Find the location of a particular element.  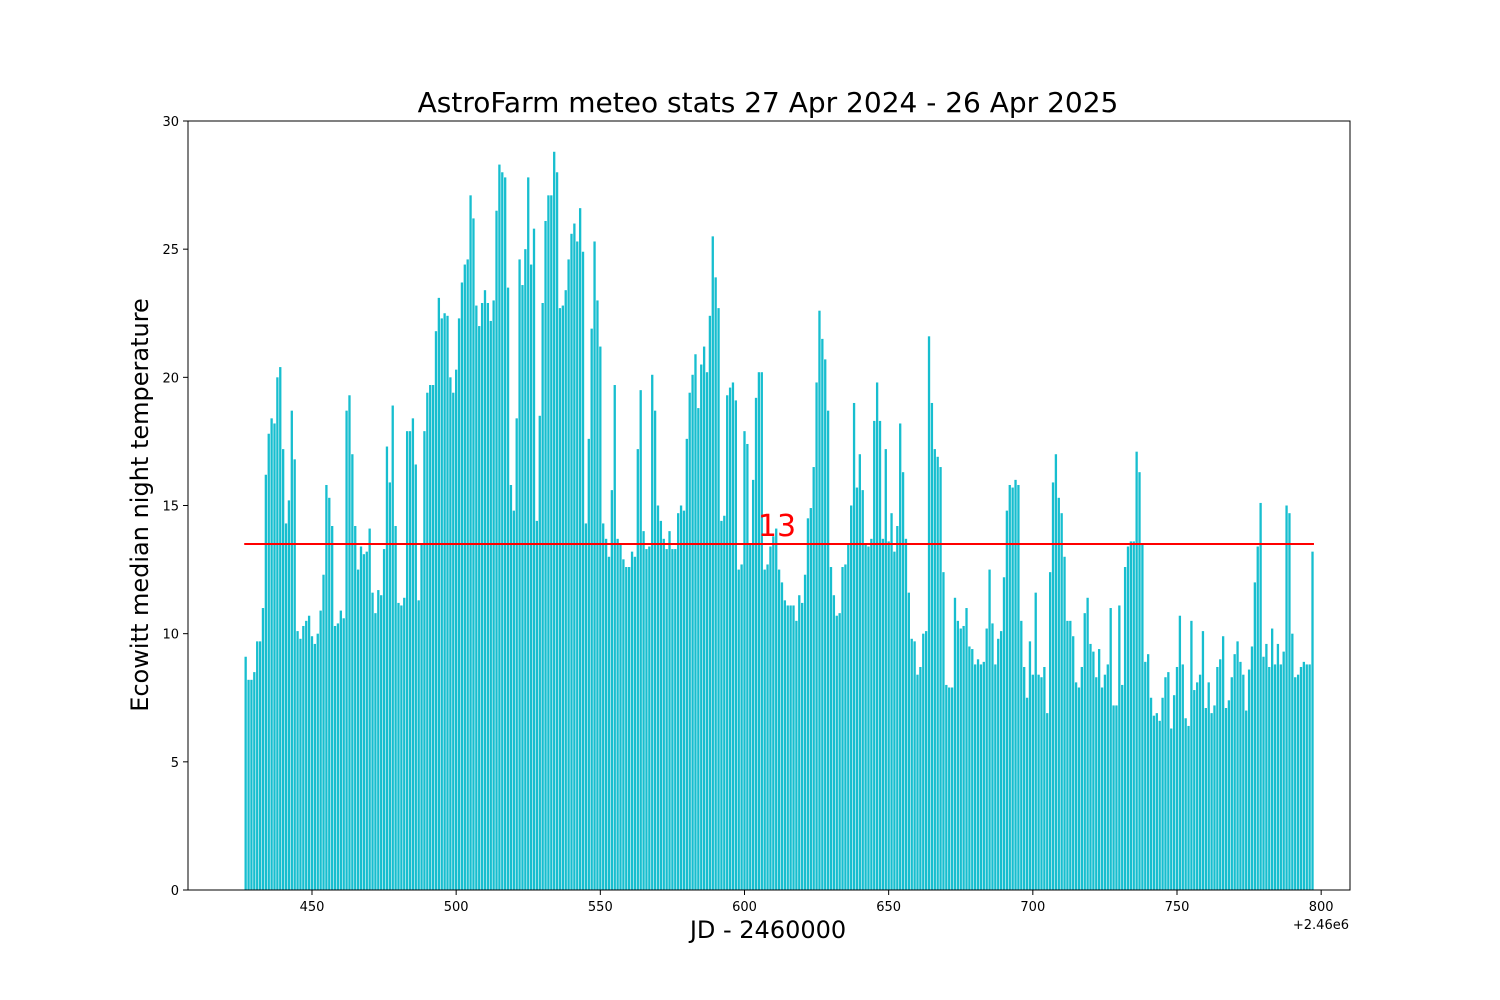

x-tick-label: 500 is located at coordinates (456, 907).